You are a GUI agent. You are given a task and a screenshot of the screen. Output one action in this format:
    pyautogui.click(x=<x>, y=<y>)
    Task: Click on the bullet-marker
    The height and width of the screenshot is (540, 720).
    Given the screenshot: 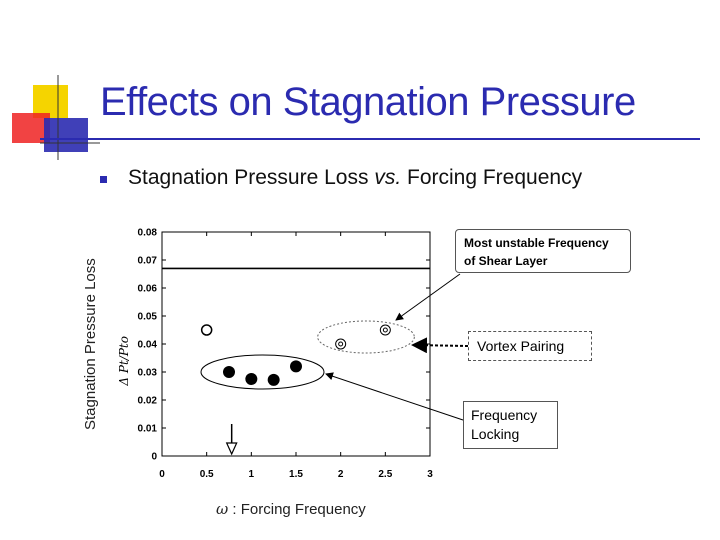 What is the action you would take?
    pyautogui.click(x=103, y=179)
    